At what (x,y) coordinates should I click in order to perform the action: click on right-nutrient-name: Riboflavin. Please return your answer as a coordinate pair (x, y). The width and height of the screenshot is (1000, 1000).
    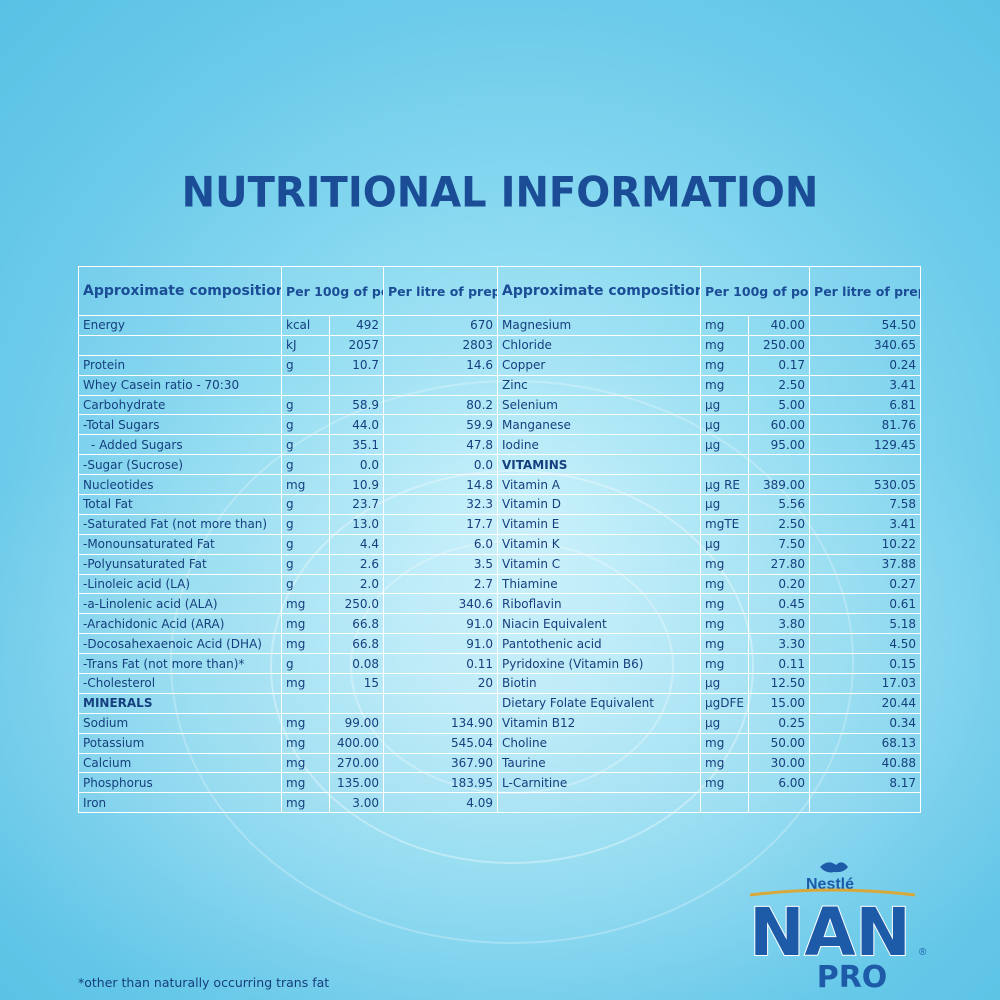
    Looking at the image, I should click on (599, 604).